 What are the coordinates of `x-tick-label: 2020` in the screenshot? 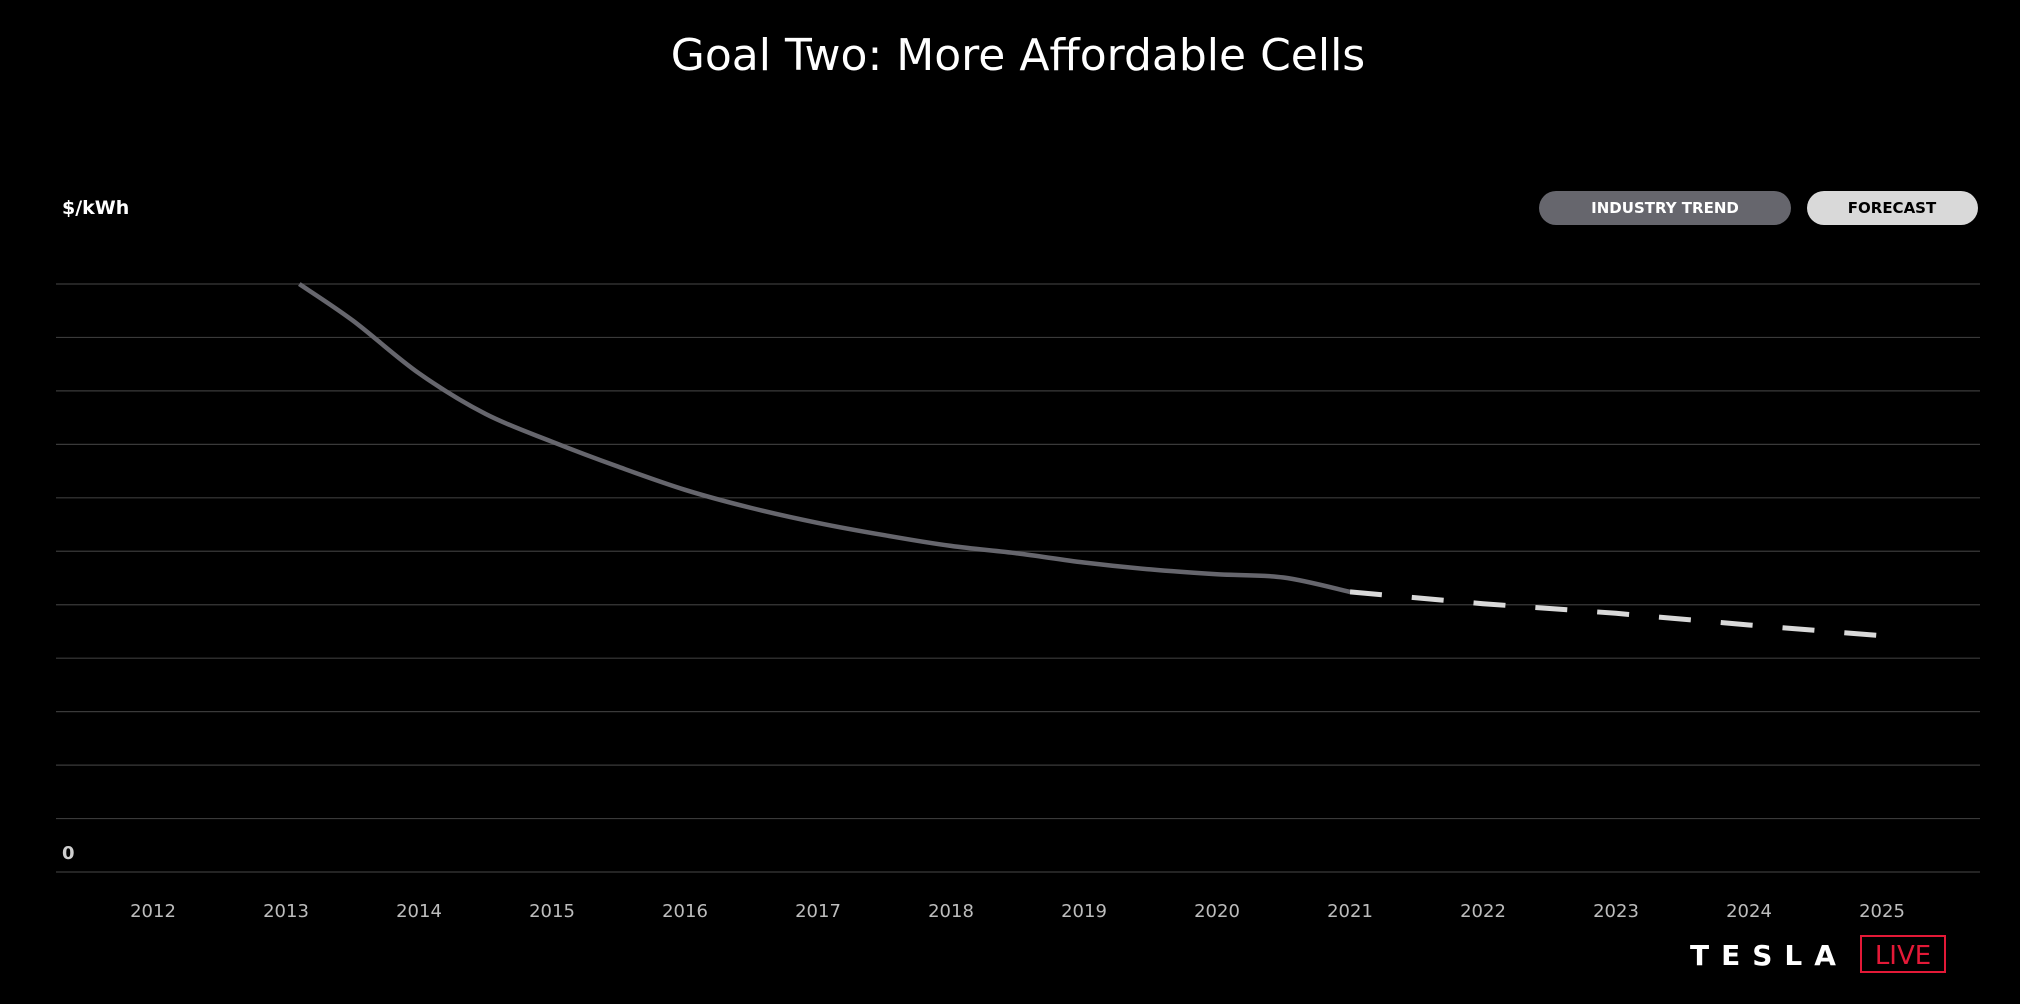 It's located at (1217, 911).